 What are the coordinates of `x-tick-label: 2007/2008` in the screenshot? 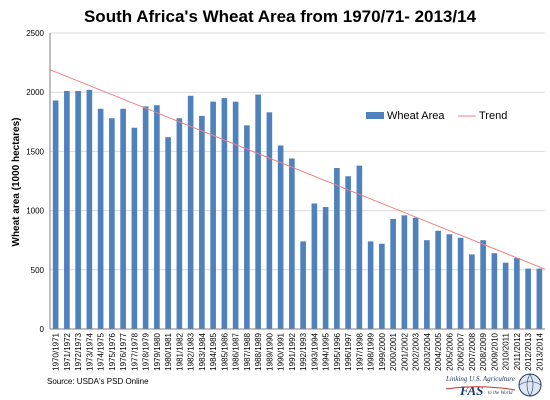 It's located at (472, 351).